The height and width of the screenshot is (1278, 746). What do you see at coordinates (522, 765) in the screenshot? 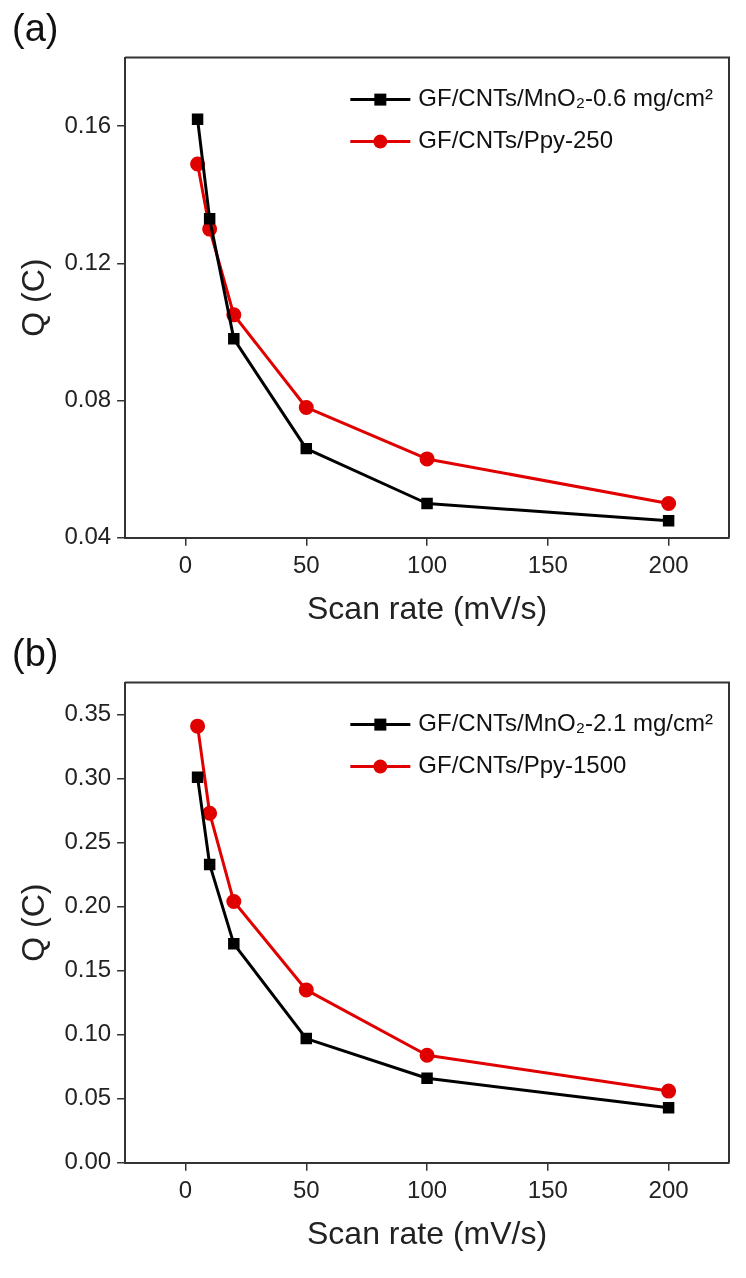
I see `legend-label: GF/CNTs/Ppy-1500` at bounding box center [522, 765].